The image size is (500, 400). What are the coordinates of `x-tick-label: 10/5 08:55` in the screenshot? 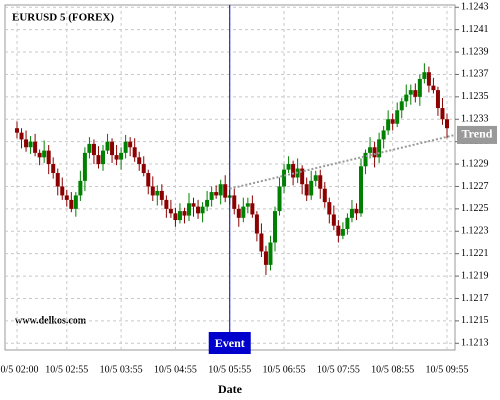 It's located at (392, 369).